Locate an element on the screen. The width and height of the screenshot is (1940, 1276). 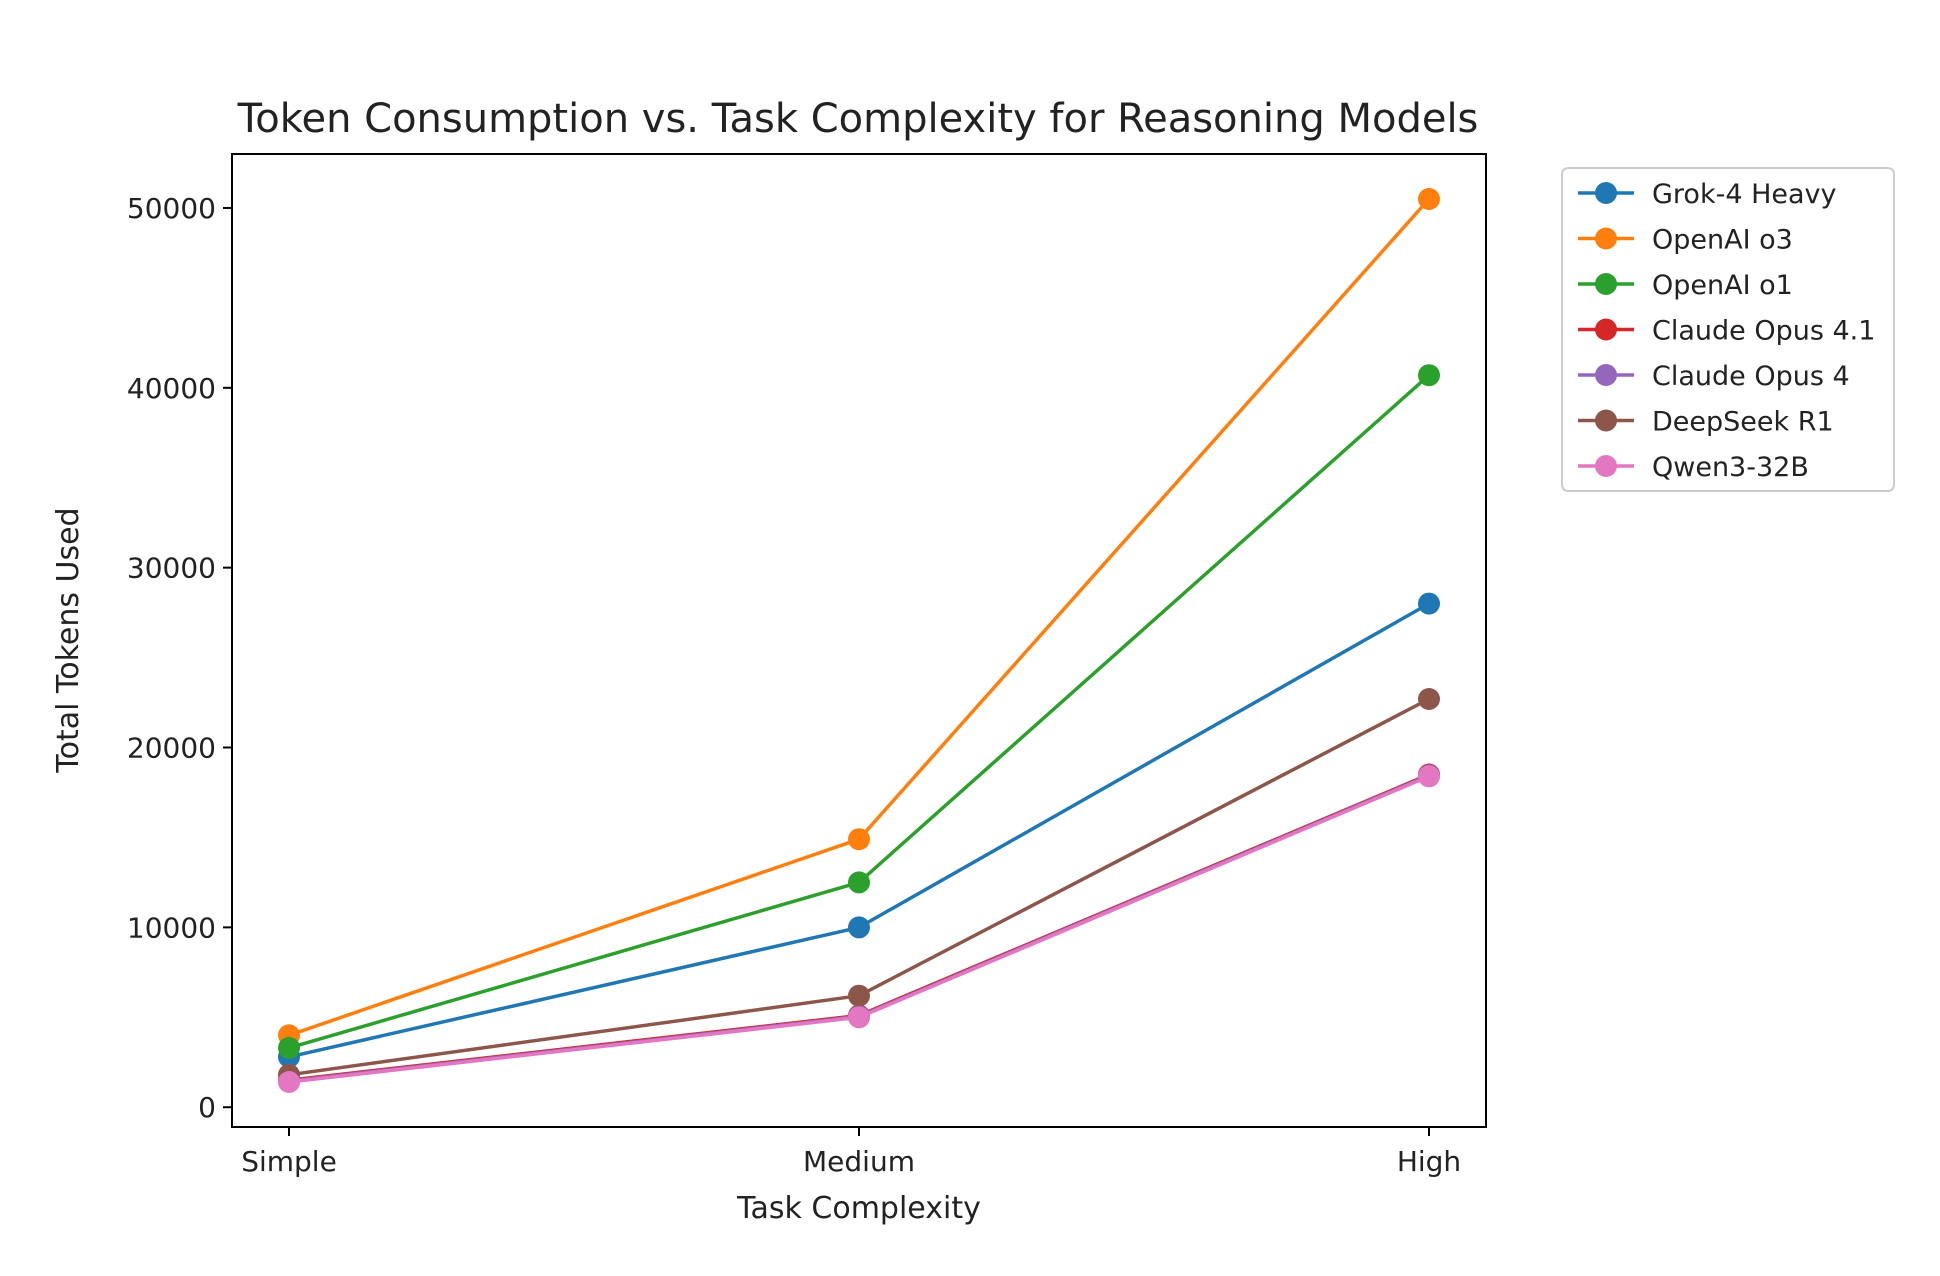
x-axis-label: Task Complexity is located at coordinates (858, 1208).